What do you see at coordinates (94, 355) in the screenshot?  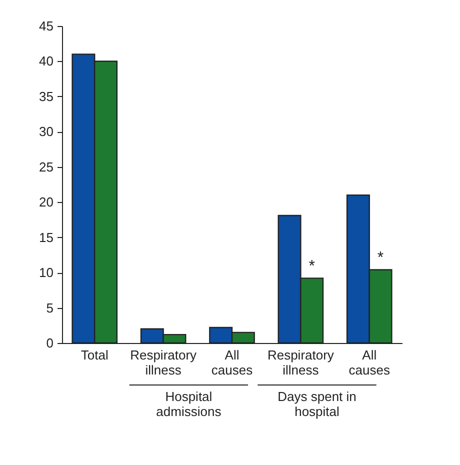 I see `x-tick-label: Total` at bounding box center [94, 355].